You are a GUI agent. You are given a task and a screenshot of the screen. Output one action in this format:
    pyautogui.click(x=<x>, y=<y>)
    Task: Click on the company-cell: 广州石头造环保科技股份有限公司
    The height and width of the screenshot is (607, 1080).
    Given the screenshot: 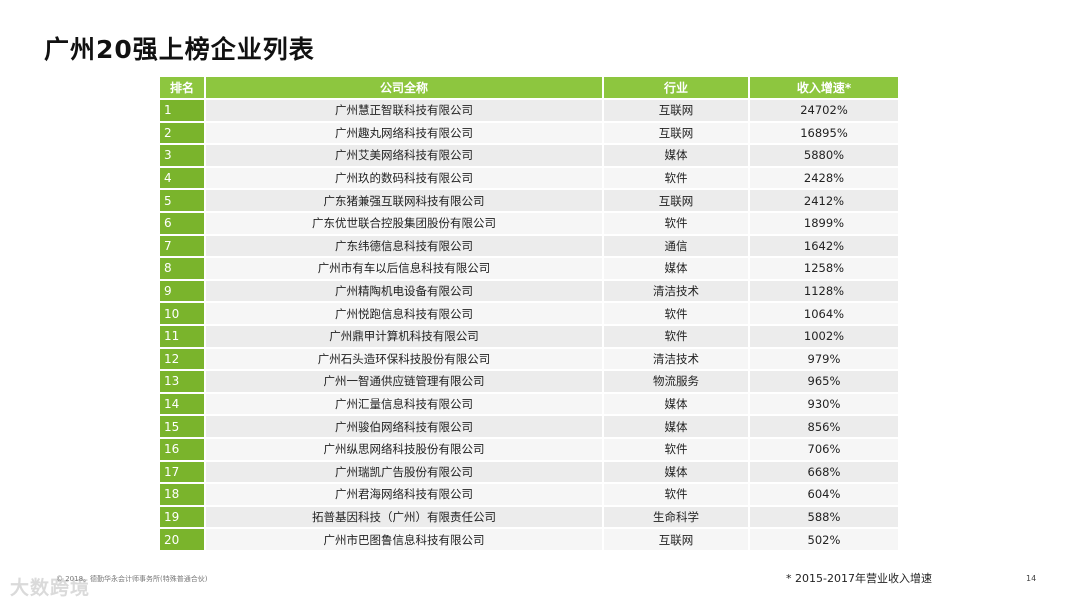 What is the action you would take?
    pyautogui.click(x=405, y=360)
    